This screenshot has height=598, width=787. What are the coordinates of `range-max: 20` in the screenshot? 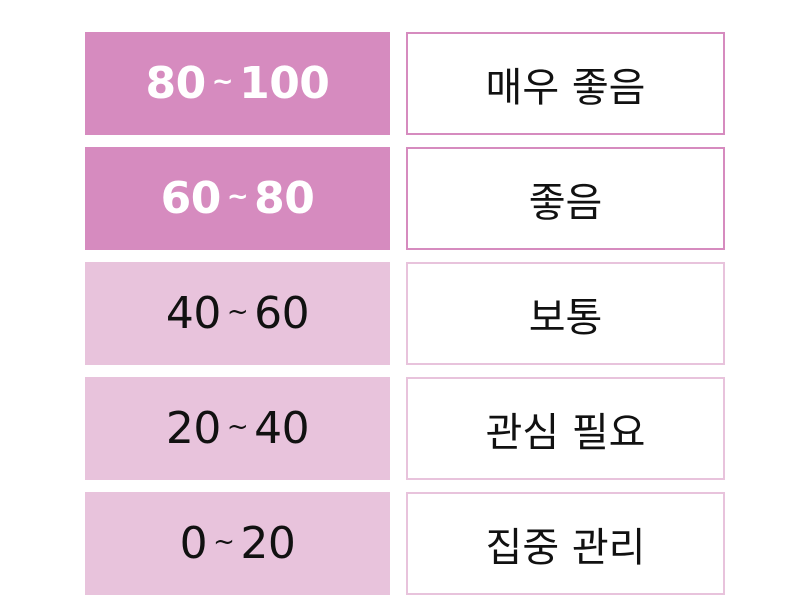 It's located at (268, 543).